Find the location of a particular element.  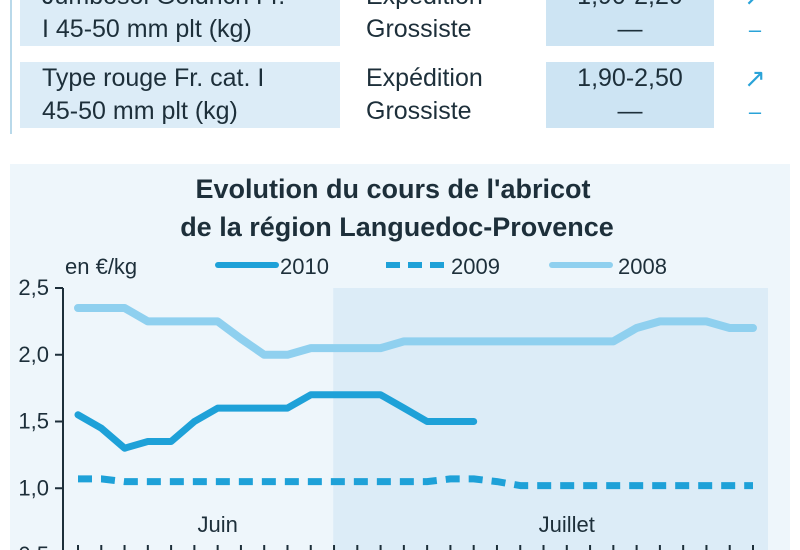

series-line-2008 is located at coordinates (415, 331).